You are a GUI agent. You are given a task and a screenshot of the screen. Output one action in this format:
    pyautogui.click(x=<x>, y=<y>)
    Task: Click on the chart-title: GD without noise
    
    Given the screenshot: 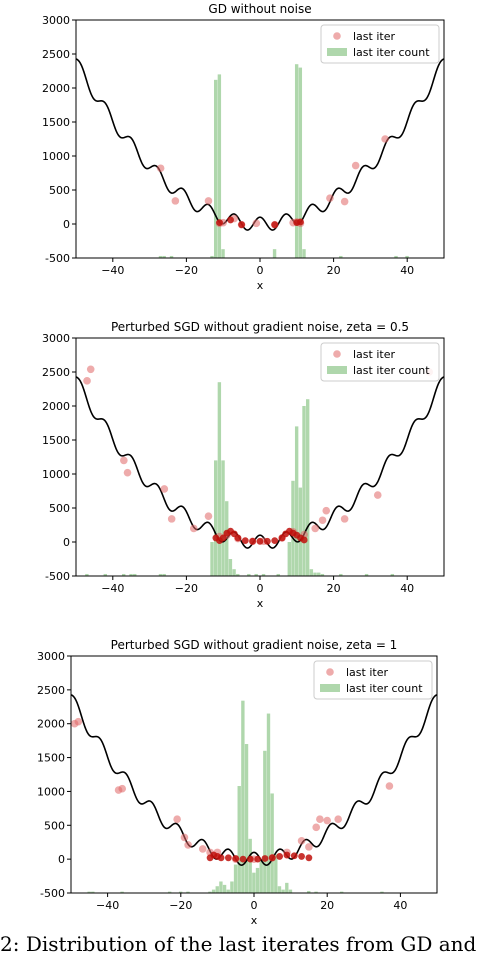 What is the action you would take?
    pyautogui.click(x=259, y=9)
    